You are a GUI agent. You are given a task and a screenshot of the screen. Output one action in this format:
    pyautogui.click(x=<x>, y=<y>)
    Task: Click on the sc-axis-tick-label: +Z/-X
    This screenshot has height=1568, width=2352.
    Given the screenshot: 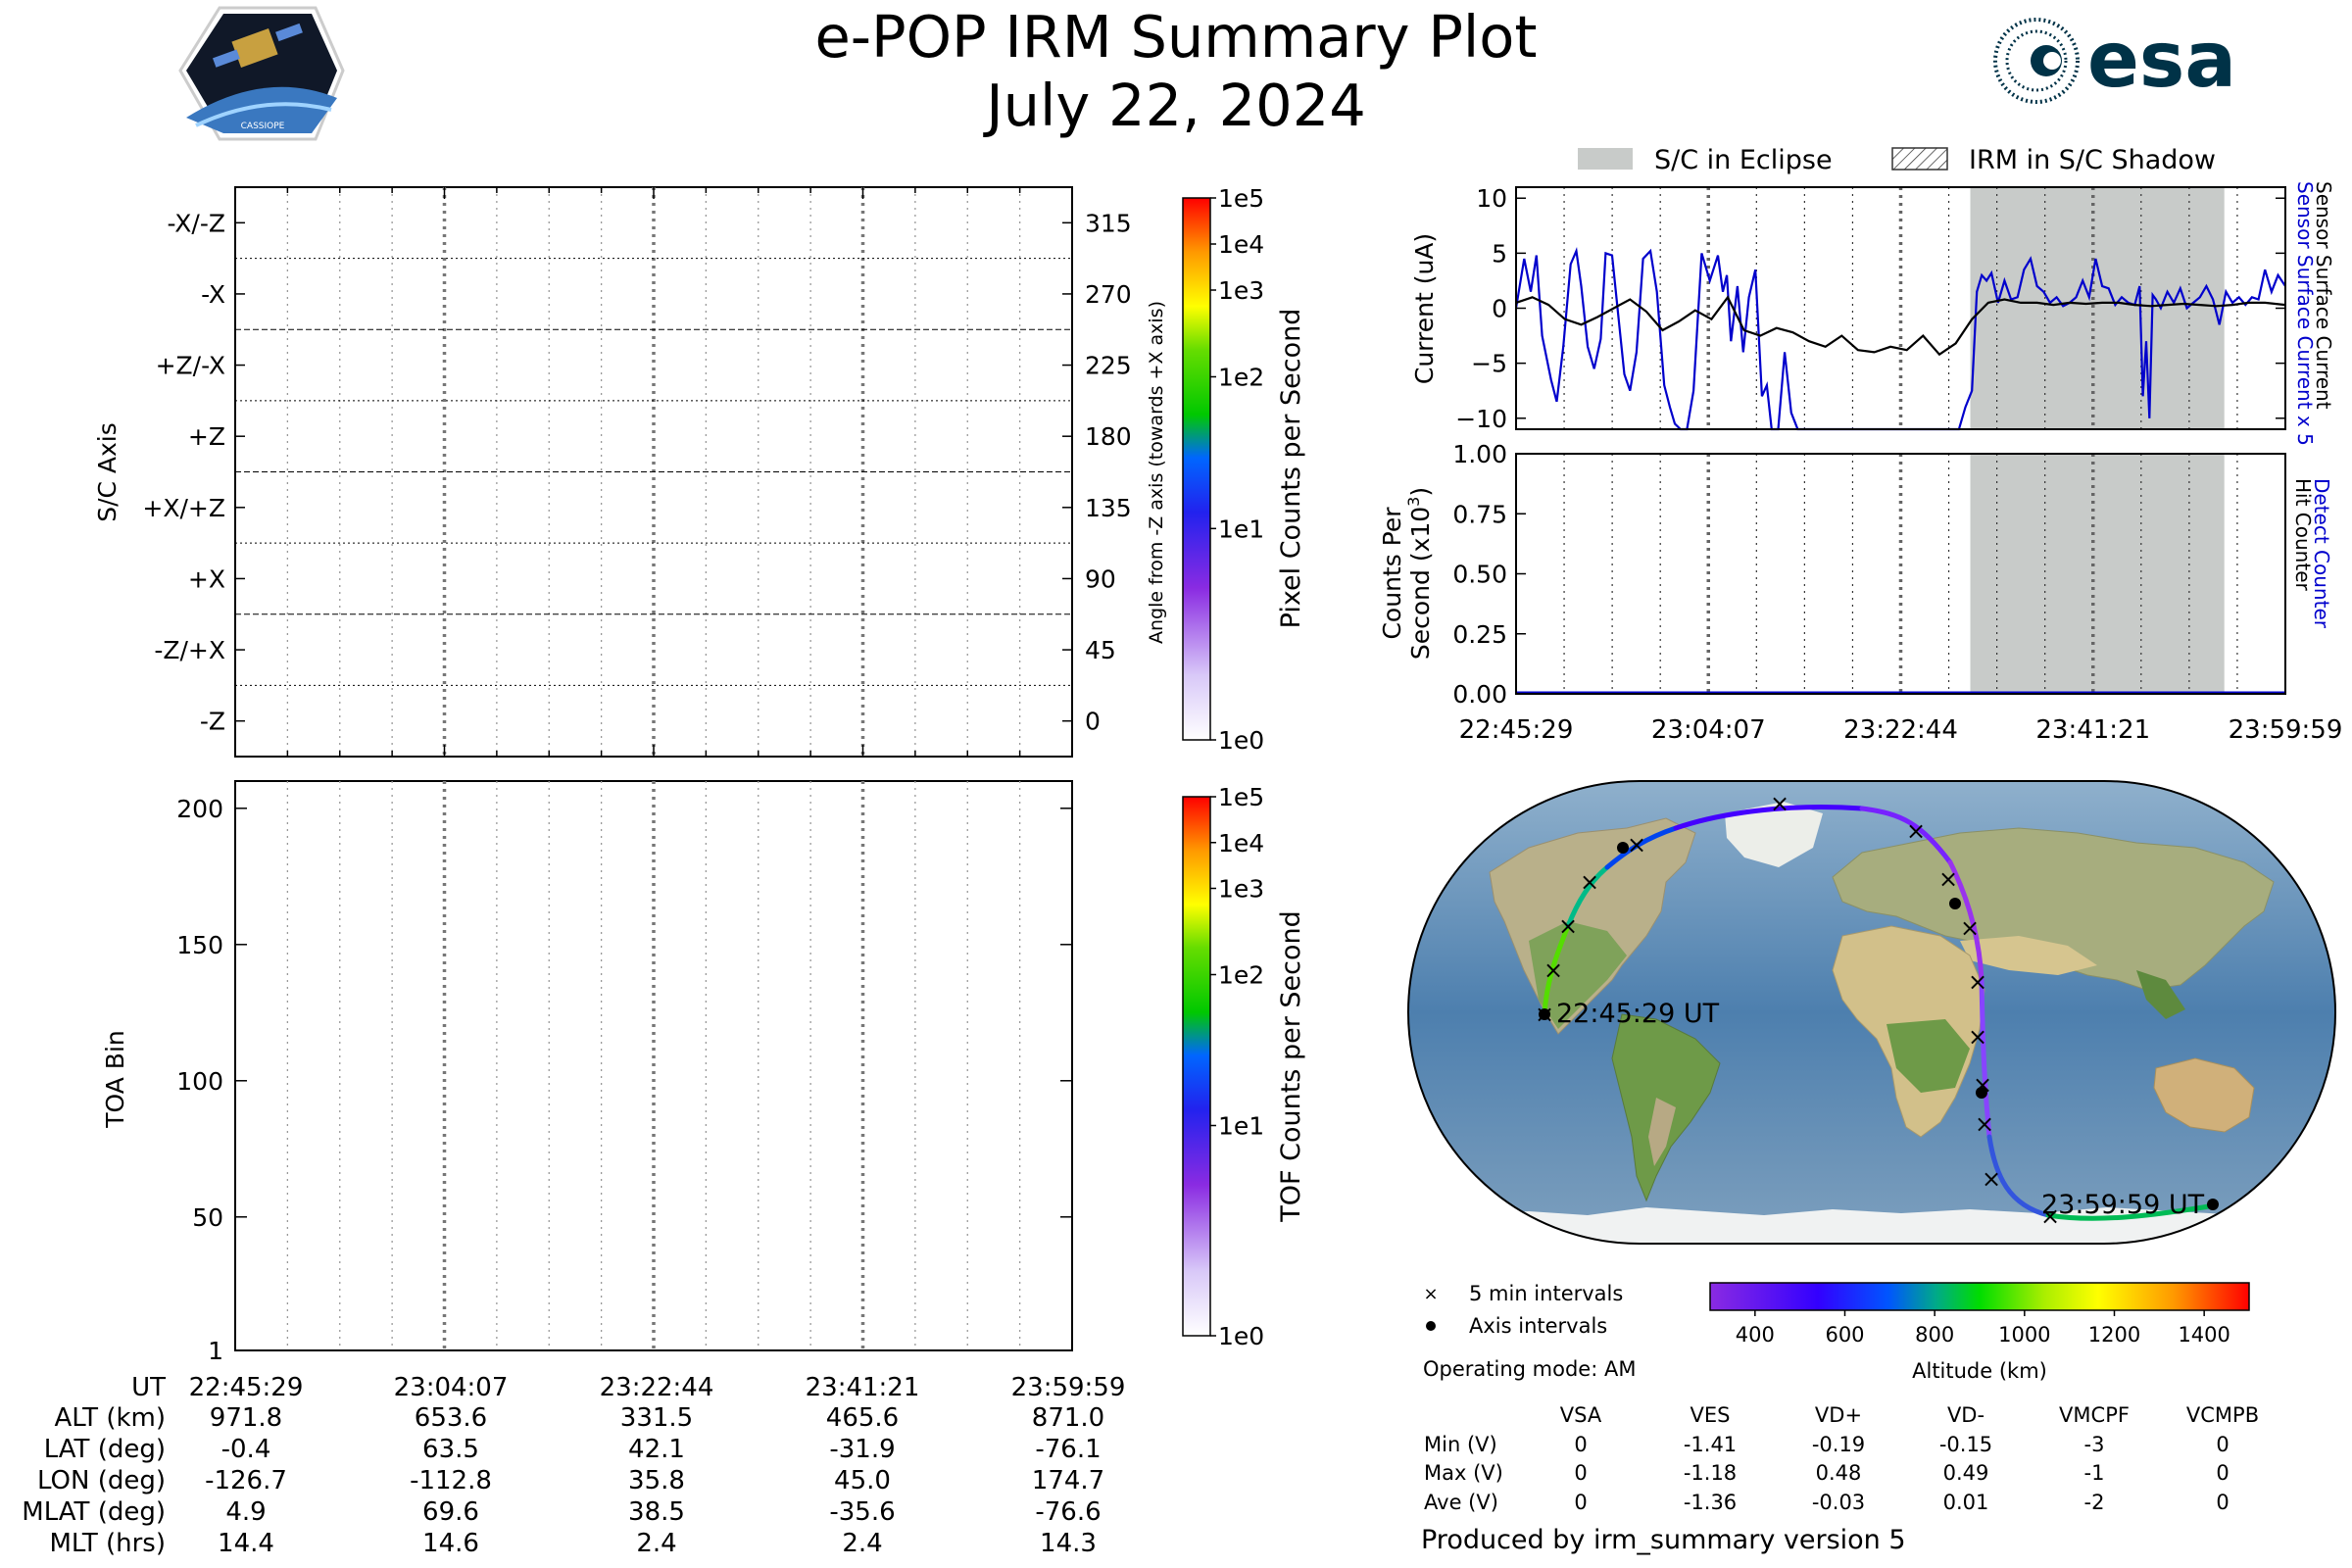 What is the action you would take?
    pyautogui.click(x=190, y=366)
    